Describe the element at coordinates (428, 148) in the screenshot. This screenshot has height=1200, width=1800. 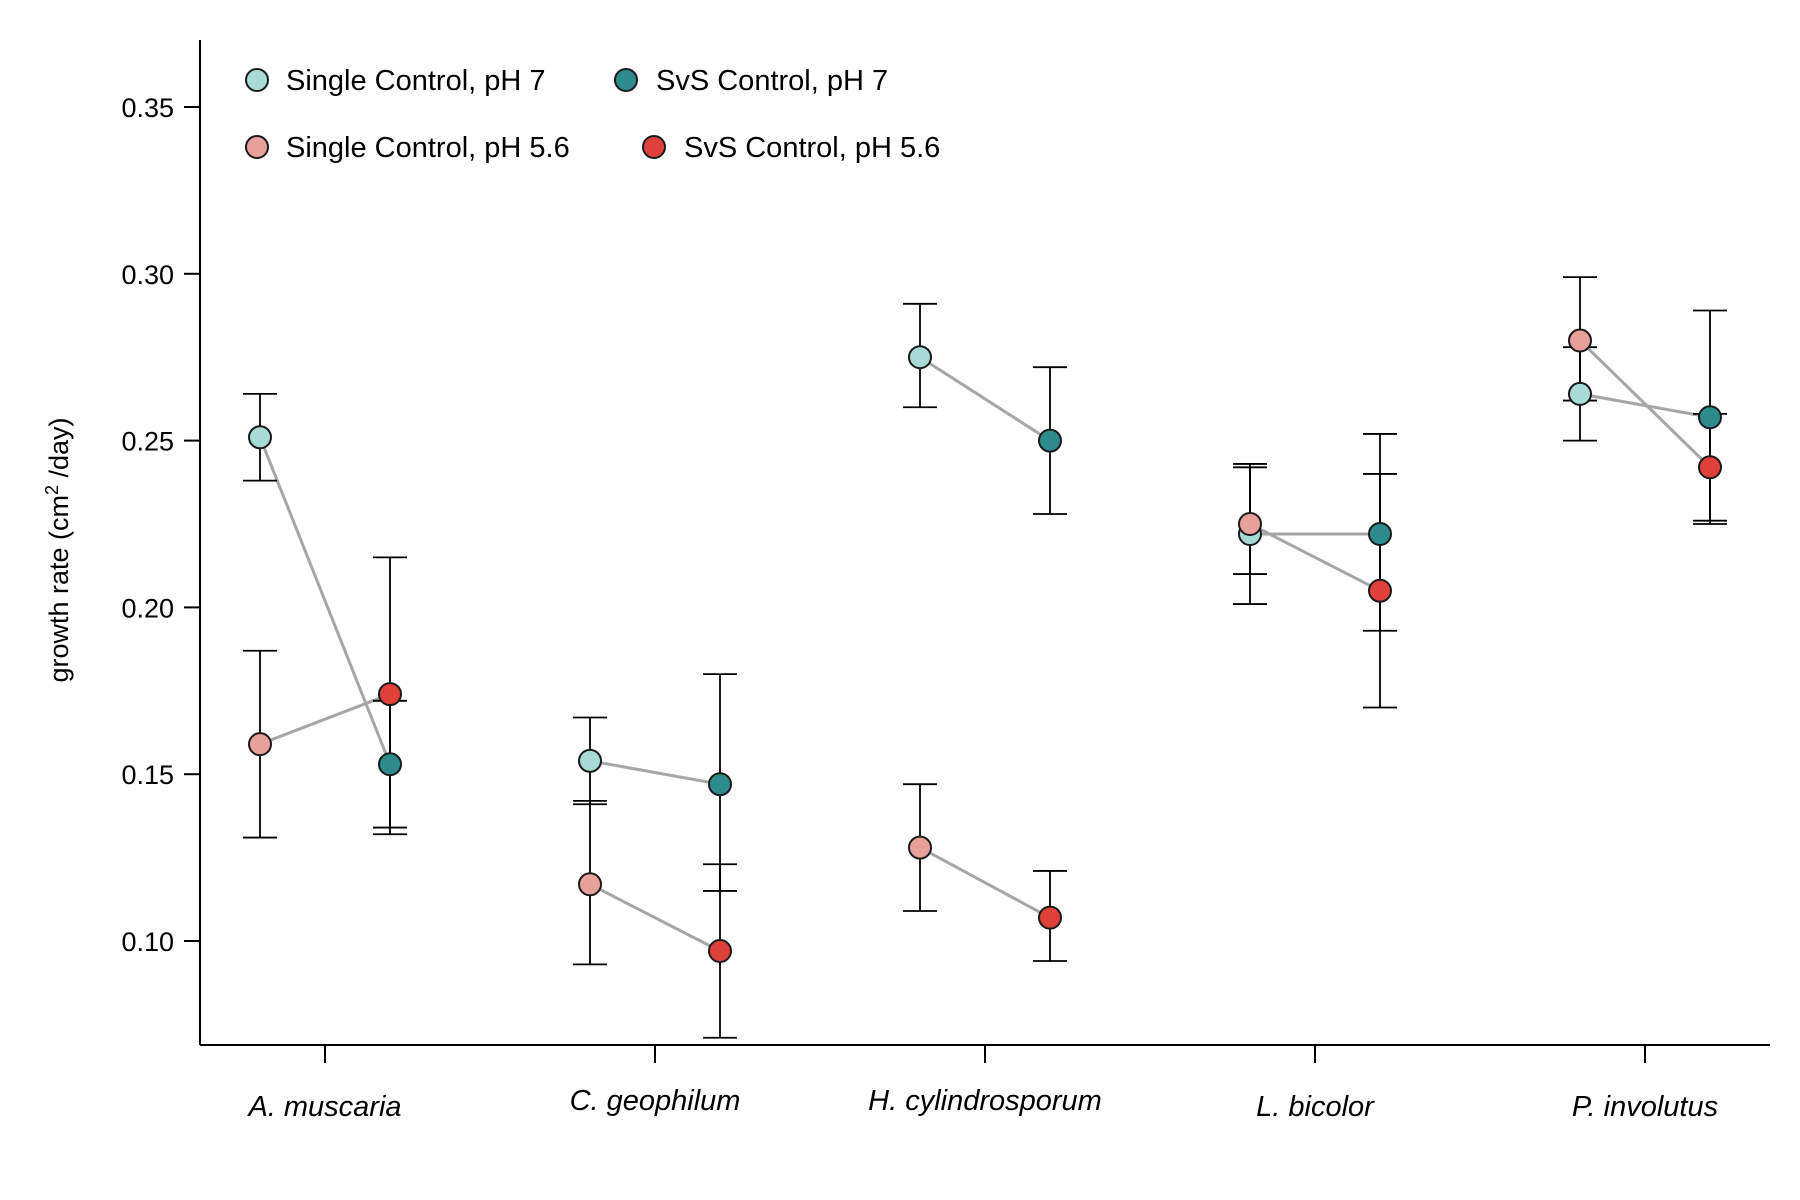
I see `legend-label: Single Control, pH 5.6` at that location.